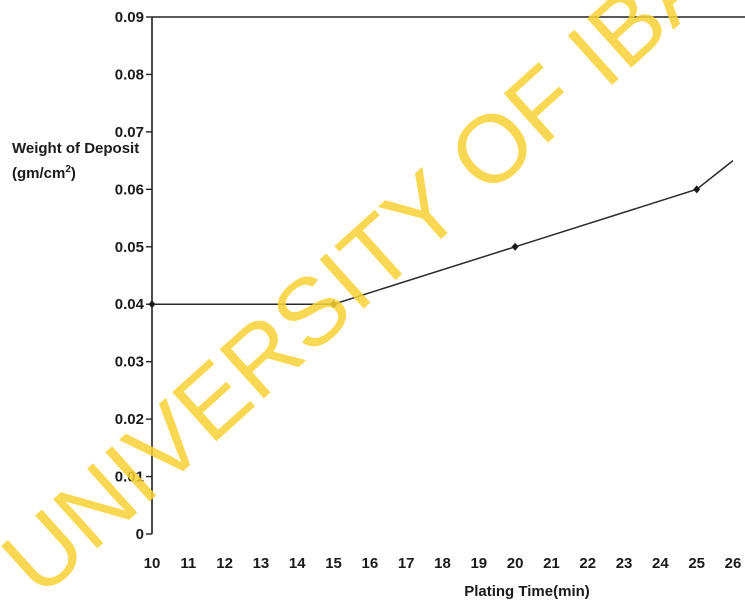 This screenshot has height=601, width=745. What do you see at coordinates (696, 563) in the screenshot?
I see `x-tick-label: 25` at bounding box center [696, 563].